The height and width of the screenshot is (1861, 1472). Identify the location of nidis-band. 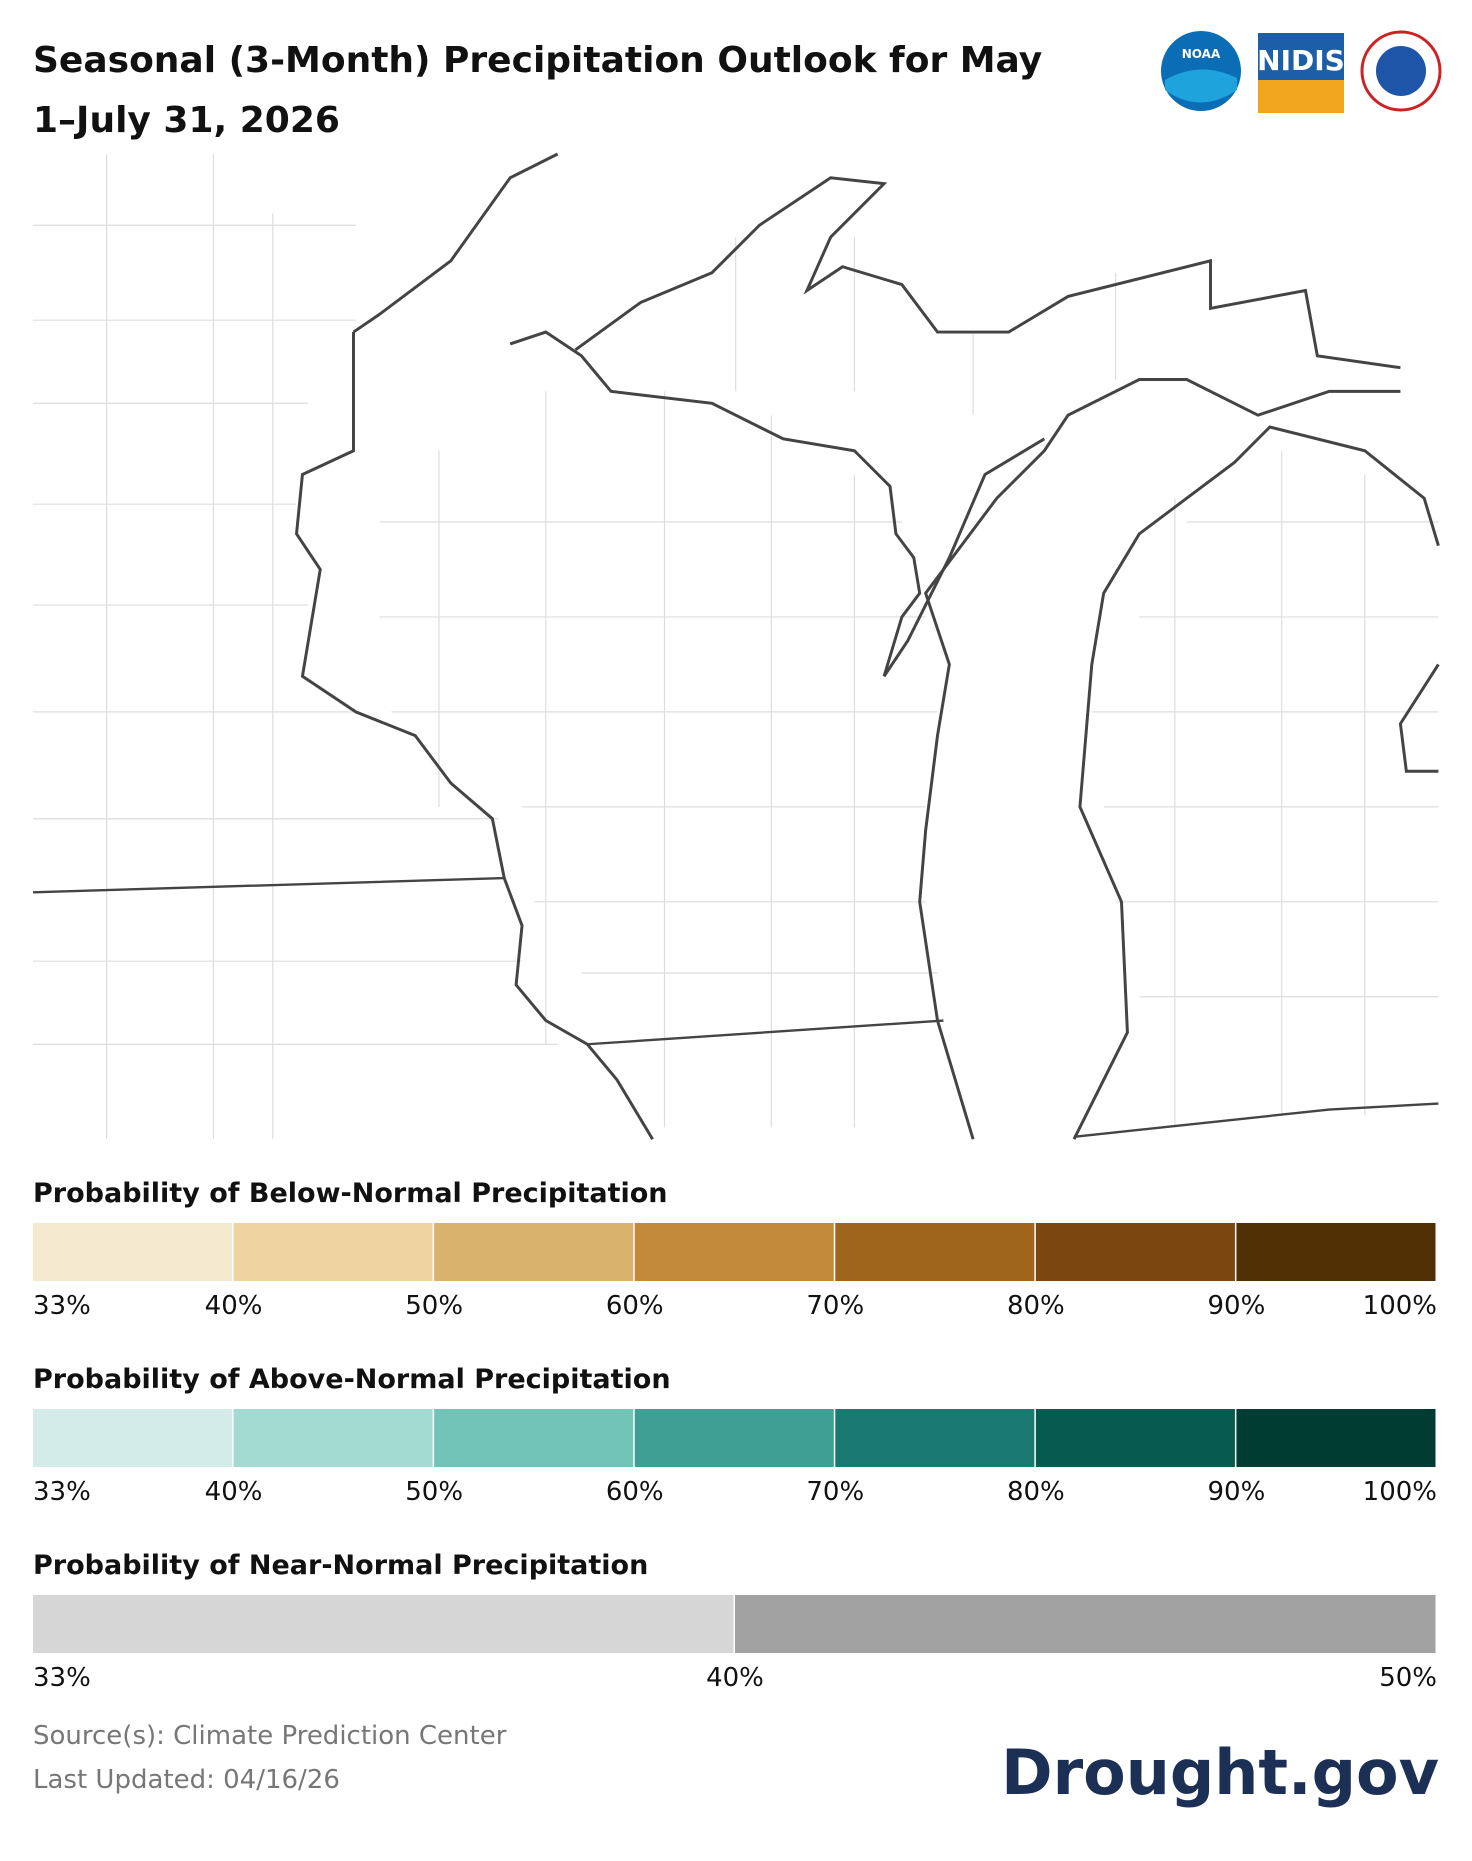
(1301, 96).